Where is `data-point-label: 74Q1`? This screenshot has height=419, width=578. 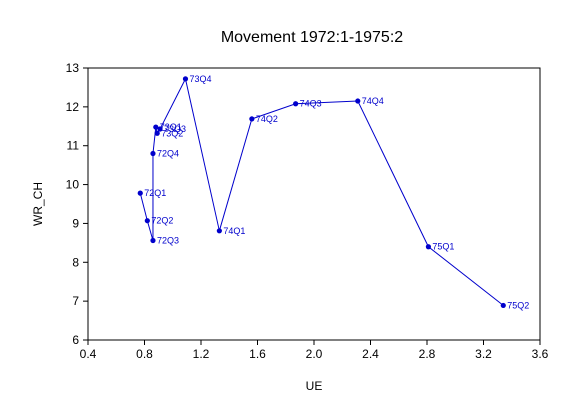
data-point-label: 74Q1 is located at coordinates (234, 231).